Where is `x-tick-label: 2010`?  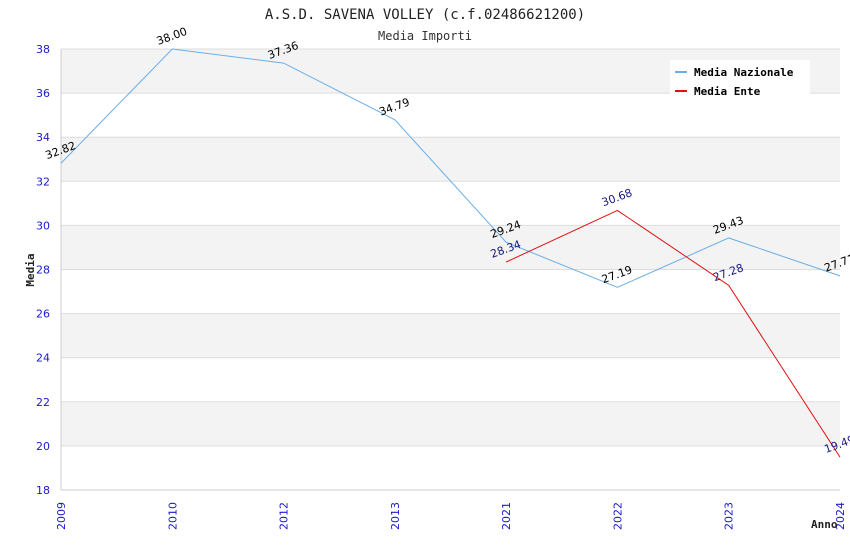 x-tick-label: 2010 is located at coordinates (172, 516).